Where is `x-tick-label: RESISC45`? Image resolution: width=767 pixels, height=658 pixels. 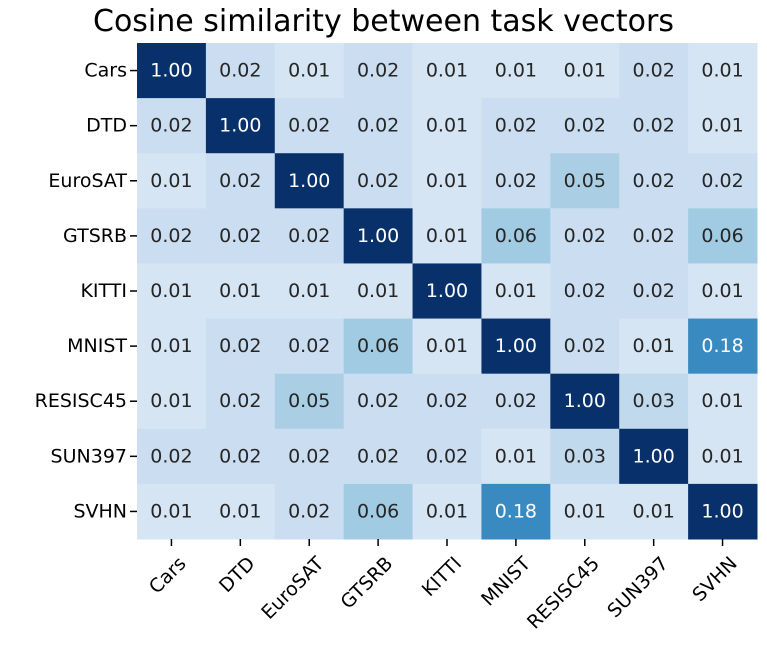
x-tick-label: RESISC45 is located at coordinates (563, 593).